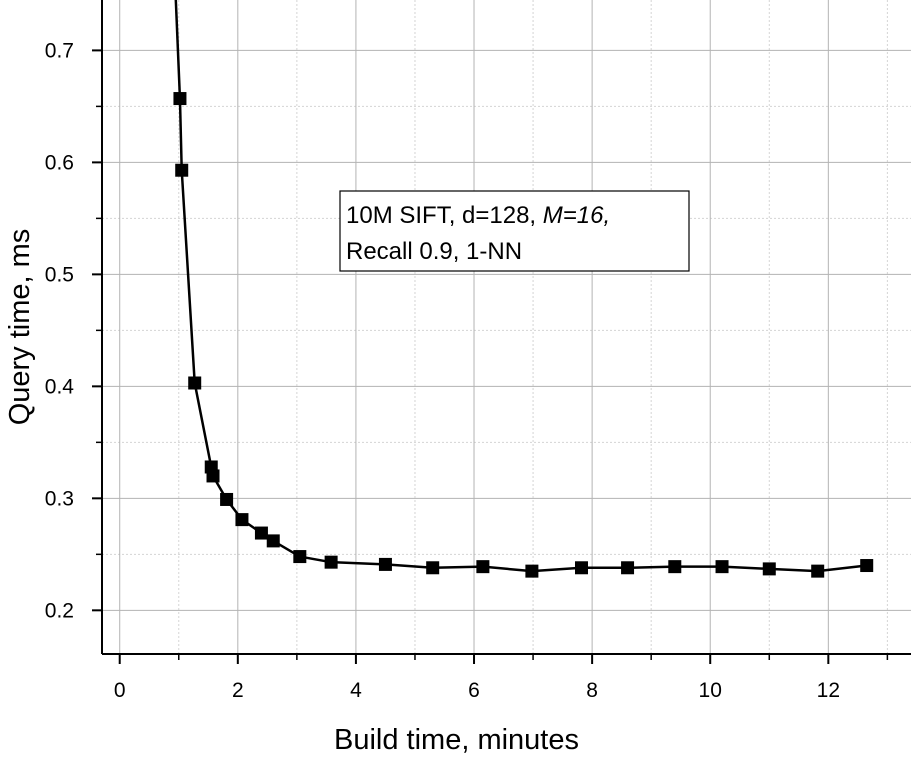 This screenshot has height=757, width=913. What do you see at coordinates (474, 690) in the screenshot?
I see `x-tick-label: 6` at bounding box center [474, 690].